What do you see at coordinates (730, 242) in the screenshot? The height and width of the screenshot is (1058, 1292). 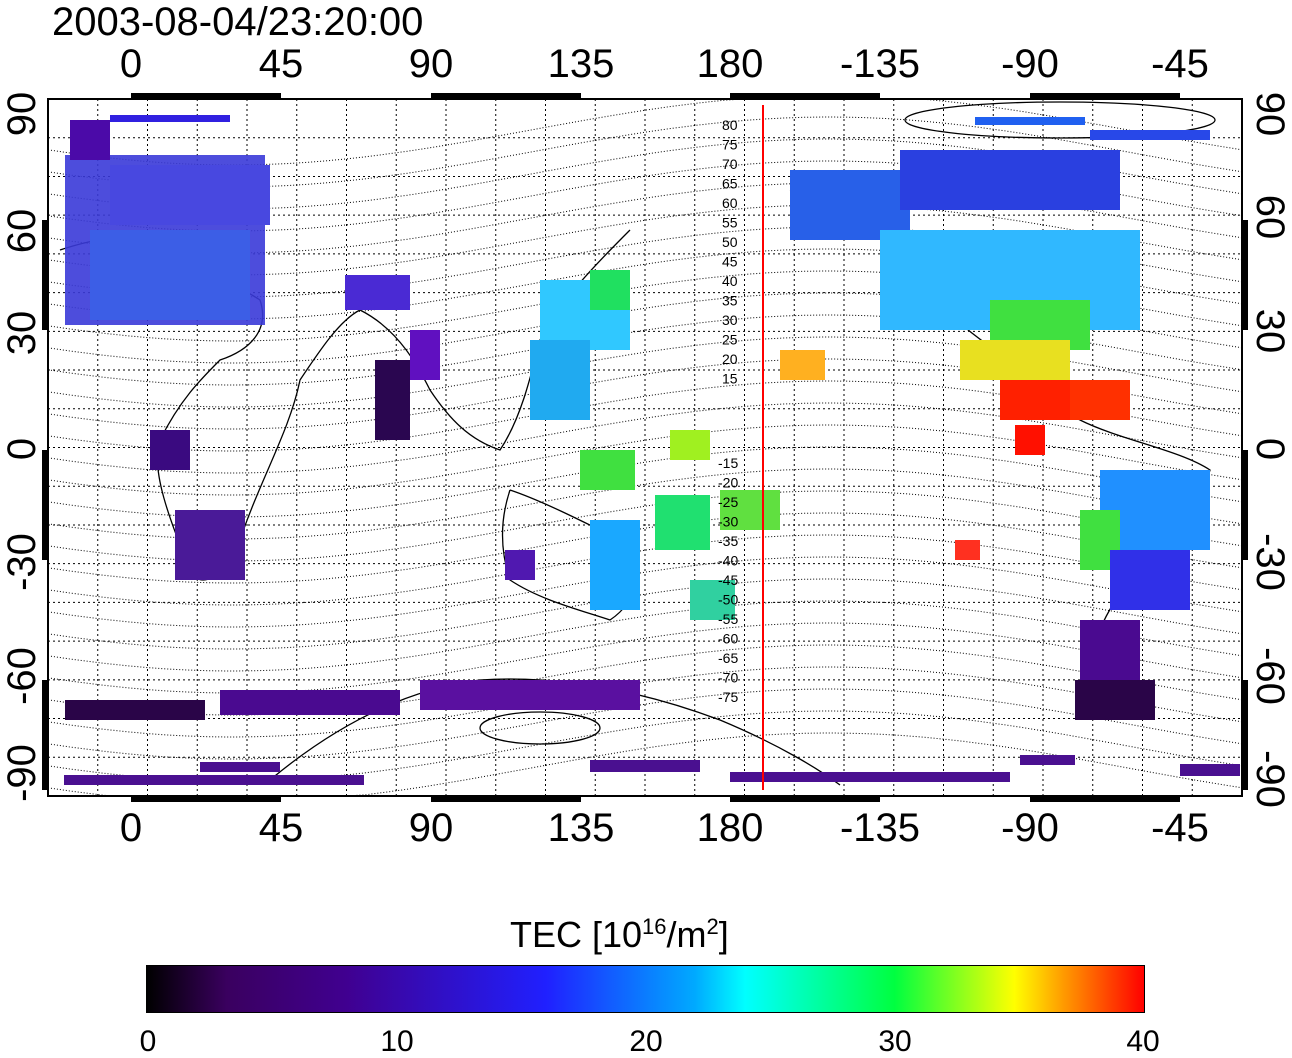 I see `contour-label: 50` at bounding box center [730, 242].